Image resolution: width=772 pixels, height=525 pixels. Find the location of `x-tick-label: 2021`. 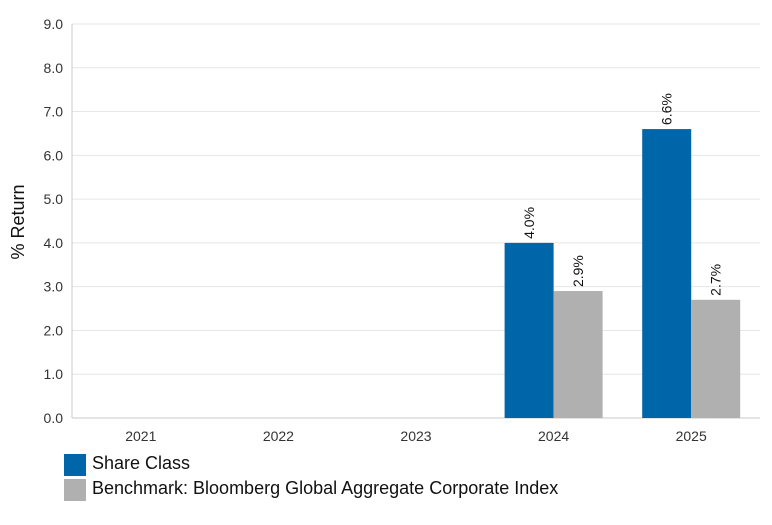

x-tick-label: 2021 is located at coordinates (140, 436).